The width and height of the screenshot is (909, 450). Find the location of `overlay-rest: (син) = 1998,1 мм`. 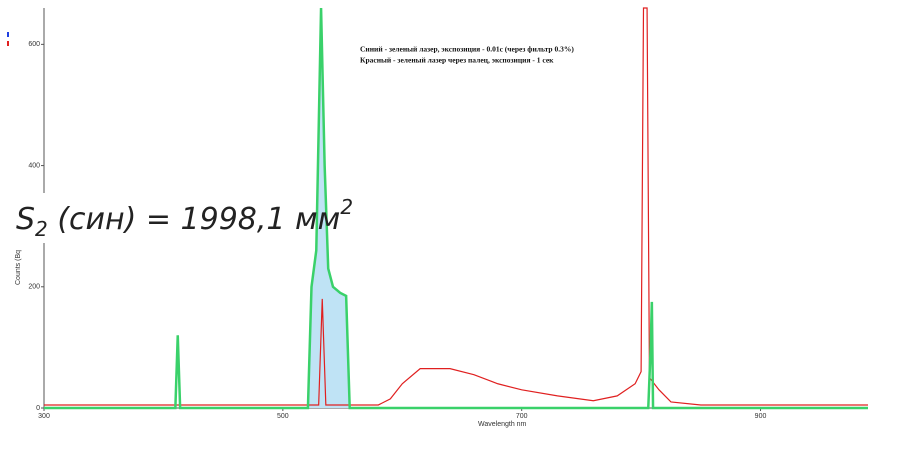

overlay-rest: (син) = 1998,1 мм is located at coordinates (194, 219).